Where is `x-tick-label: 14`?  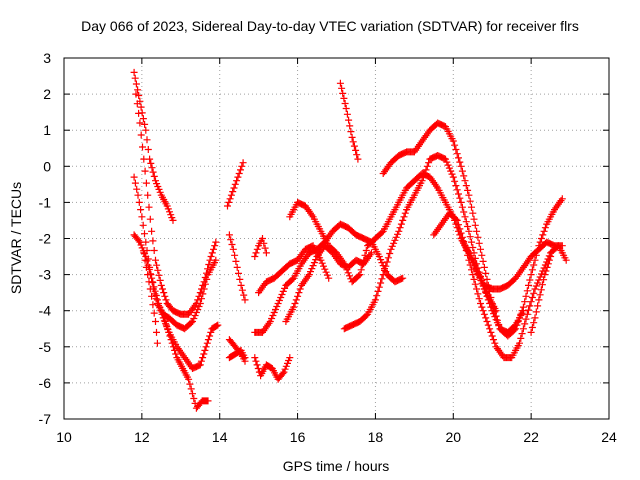
x-tick-label: 14 is located at coordinates (220, 437).